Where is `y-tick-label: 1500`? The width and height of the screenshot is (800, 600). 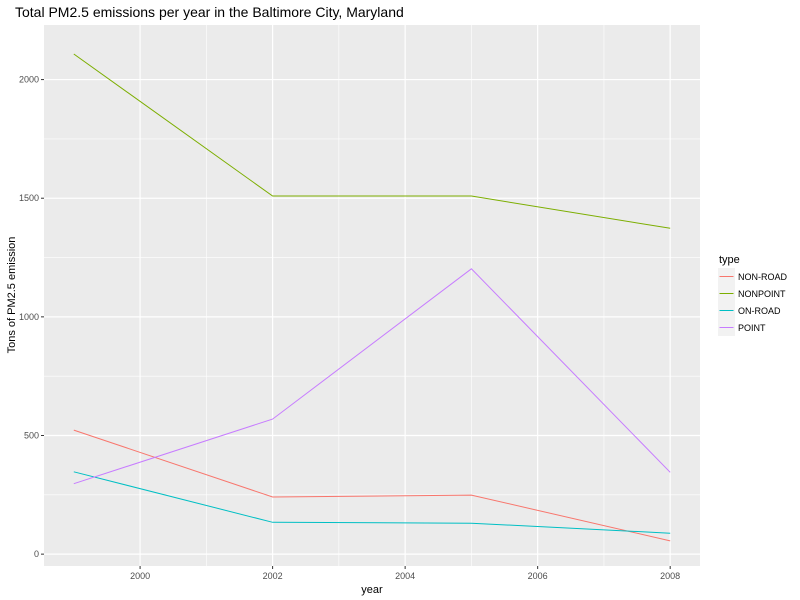 y-tick-label: 1500 is located at coordinates (29, 198).